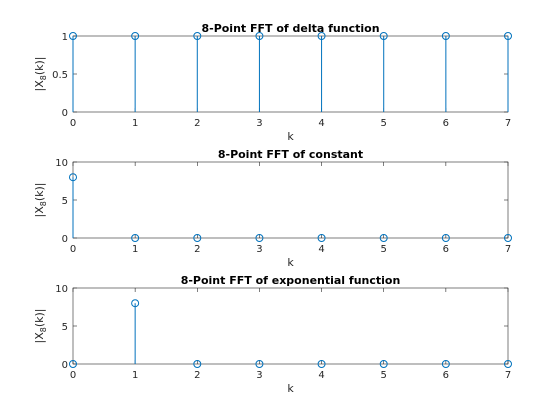 This screenshot has height=420, width=560. Describe the element at coordinates (290, 28) in the screenshot. I see `chart-title: 8-Point FFT of delta function` at that location.